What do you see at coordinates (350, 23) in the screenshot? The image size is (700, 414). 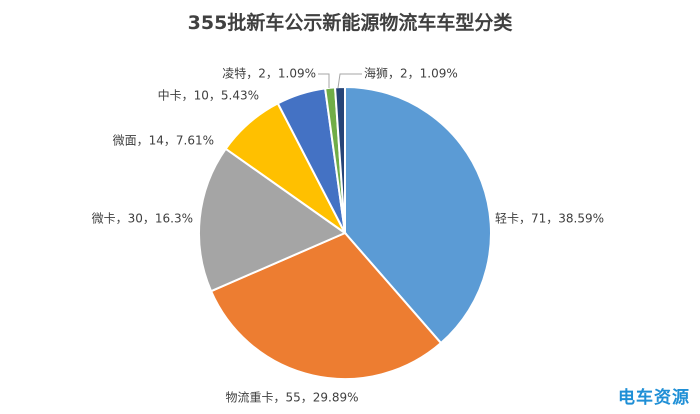 I see `chart-title: 355批新车公示新能源物流车车型分类` at bounding box center [350, 23].